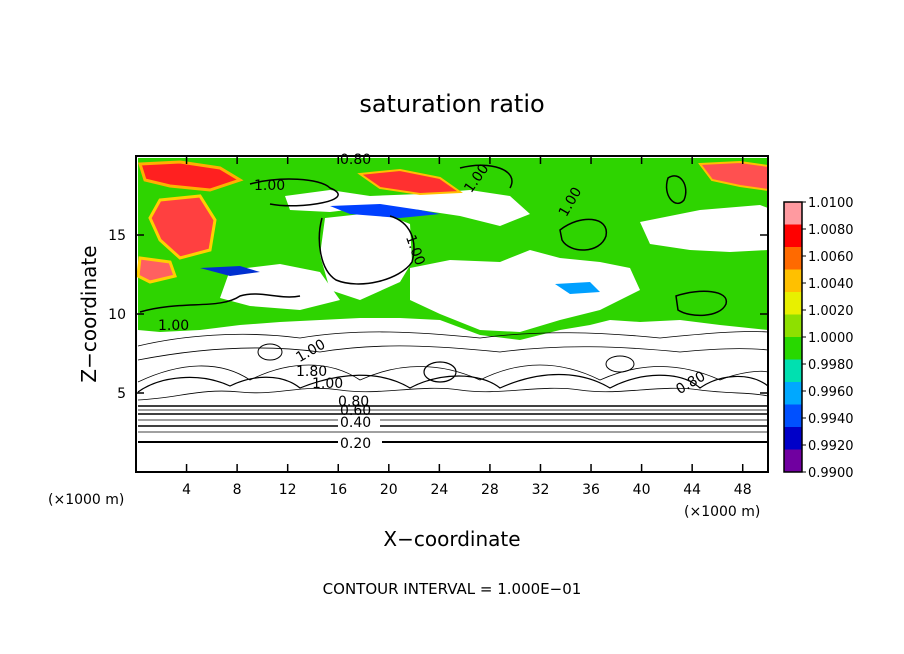 The width and height of the screenshot is (904, 654). I want to click on contour-label-040: 0.40, so click(355, 423).